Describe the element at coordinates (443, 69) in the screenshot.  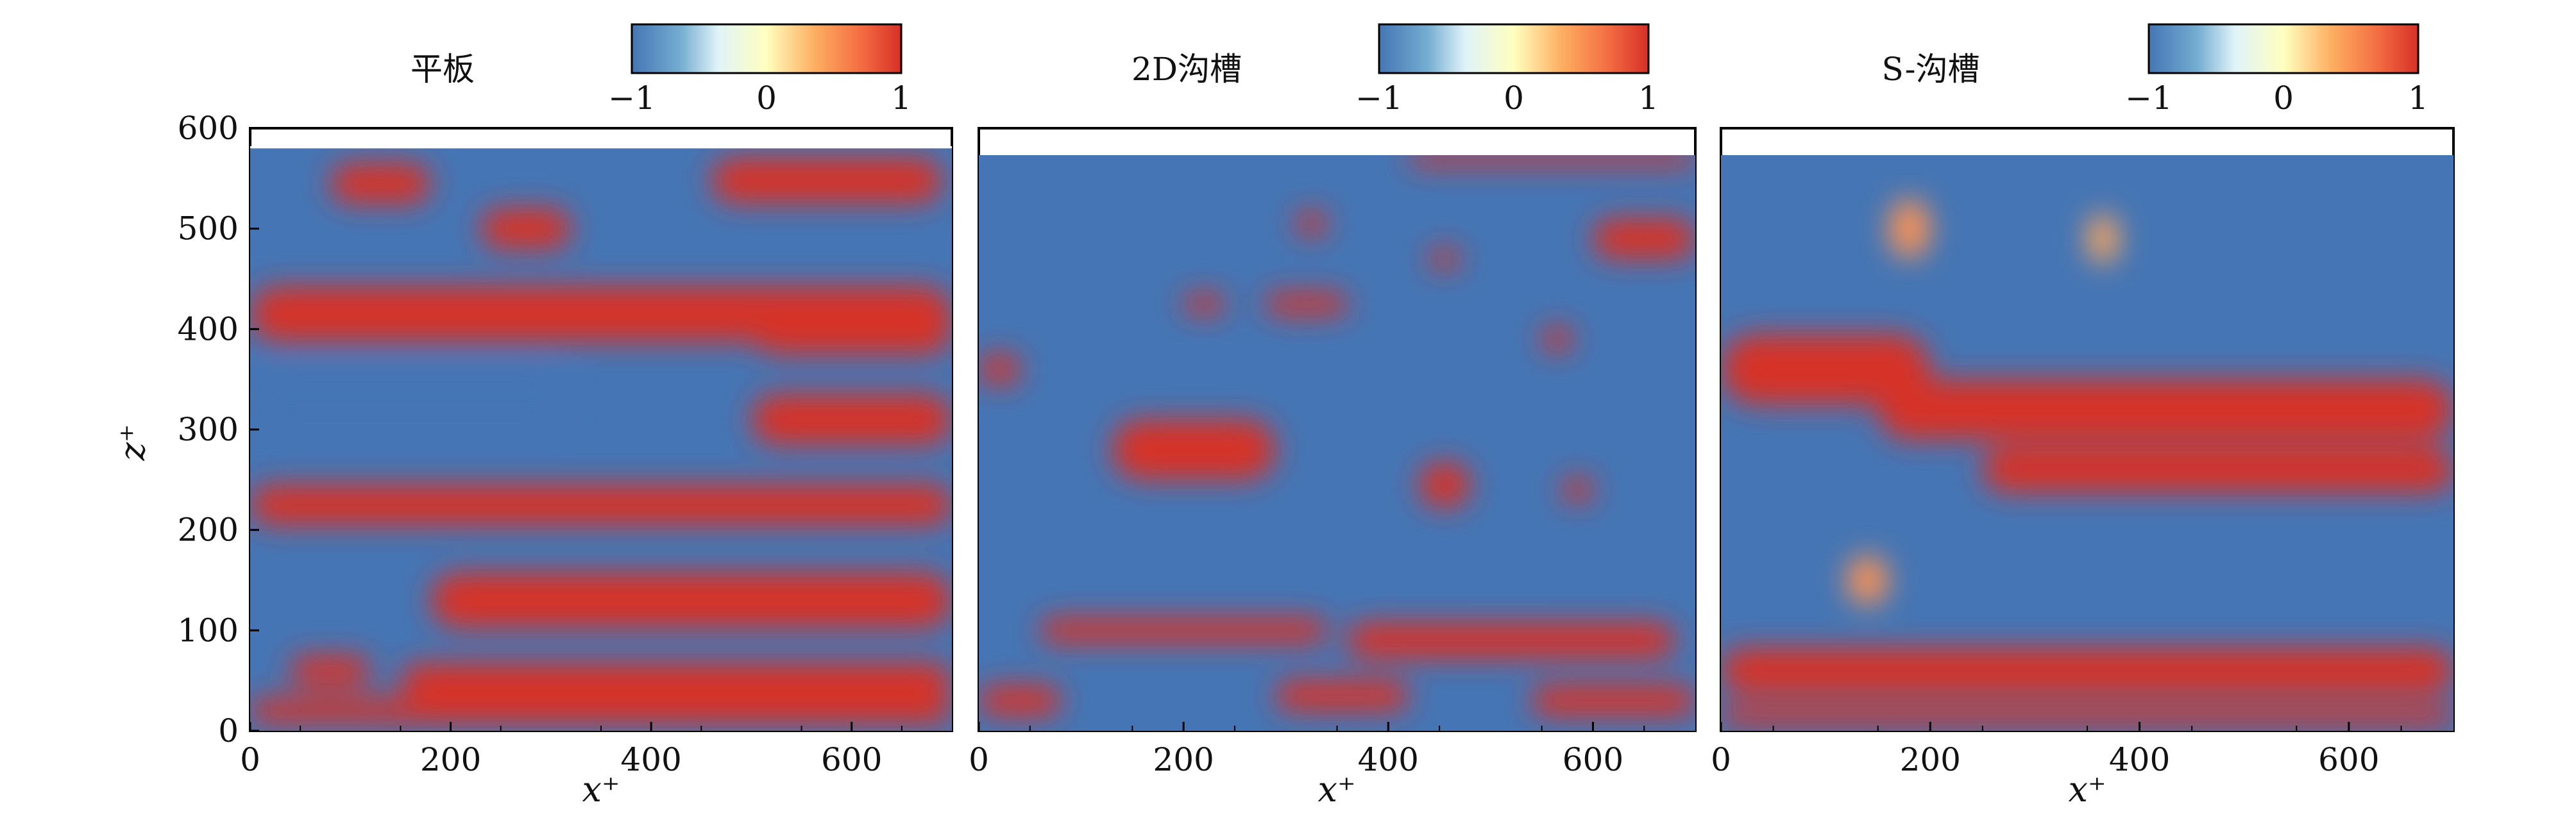
I see `panel-title: 平板` at that location.